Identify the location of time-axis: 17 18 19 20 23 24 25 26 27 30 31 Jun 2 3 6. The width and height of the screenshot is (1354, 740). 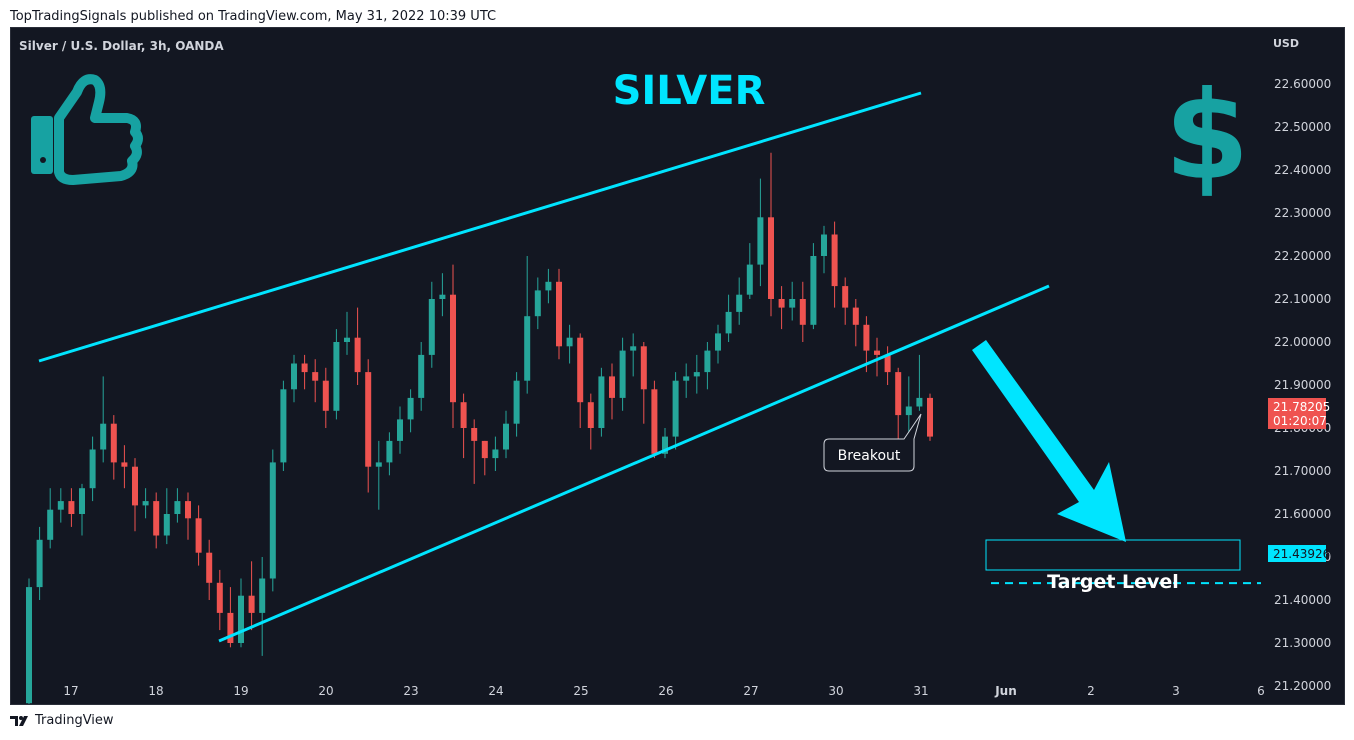
(663, 691).